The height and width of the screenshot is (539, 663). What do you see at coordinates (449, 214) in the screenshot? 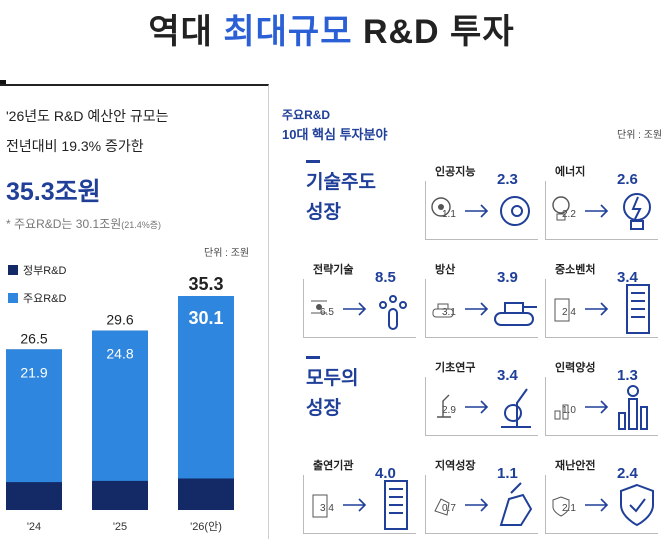
I see `field-prev-value: 1.1` at bounding box center [449, 214].